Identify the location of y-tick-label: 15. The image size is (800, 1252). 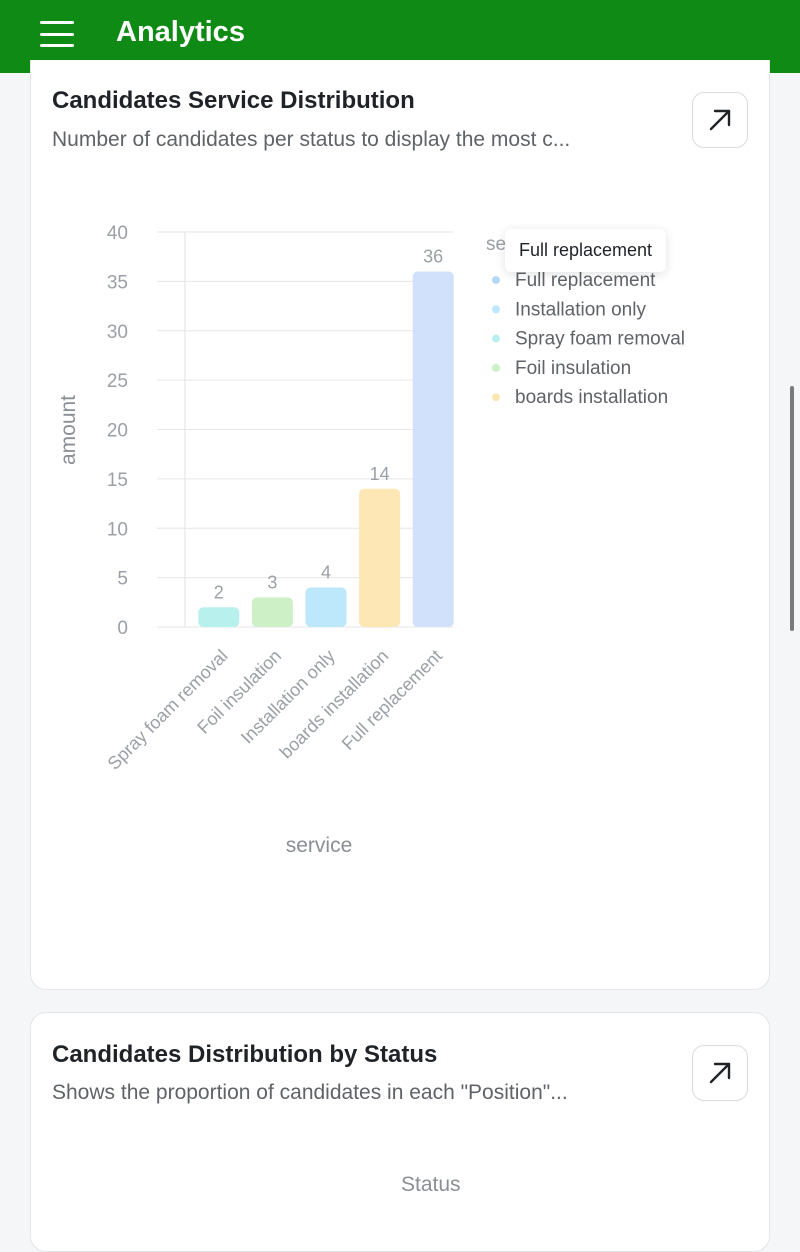
(117, 480).